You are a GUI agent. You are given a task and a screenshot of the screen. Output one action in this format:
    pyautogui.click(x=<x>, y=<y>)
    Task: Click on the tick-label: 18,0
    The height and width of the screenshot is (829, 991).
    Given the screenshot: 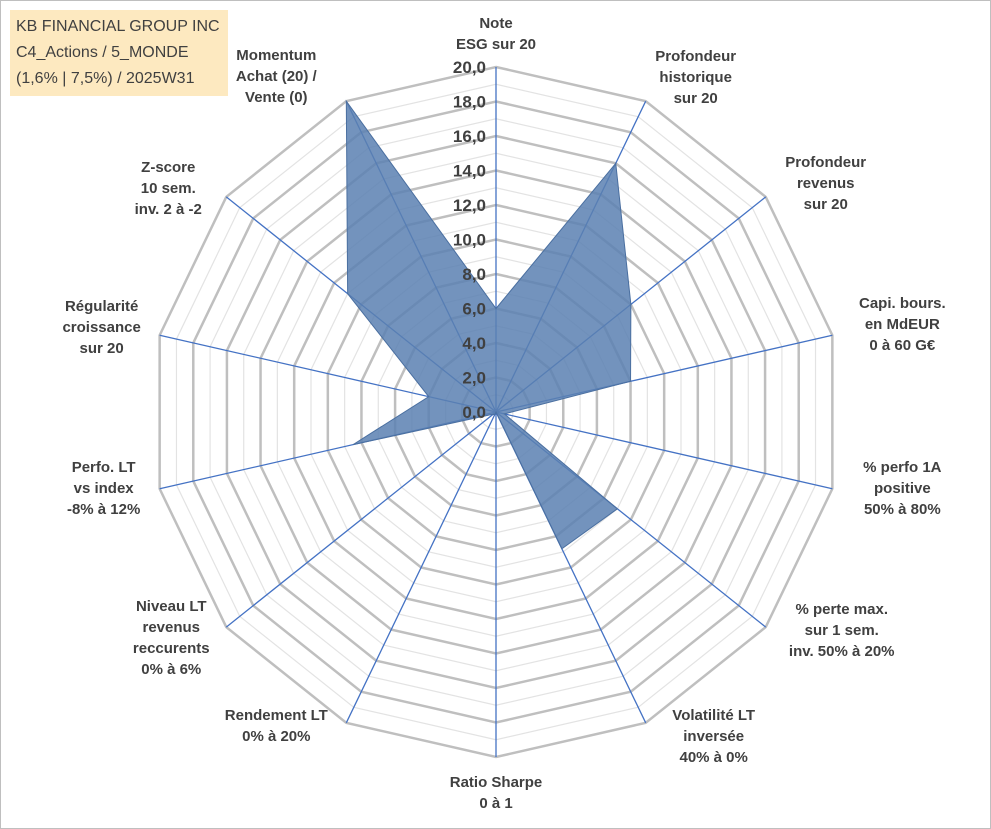 What is the action you would take?
    pyautogui.click(x=469, y=102)
    